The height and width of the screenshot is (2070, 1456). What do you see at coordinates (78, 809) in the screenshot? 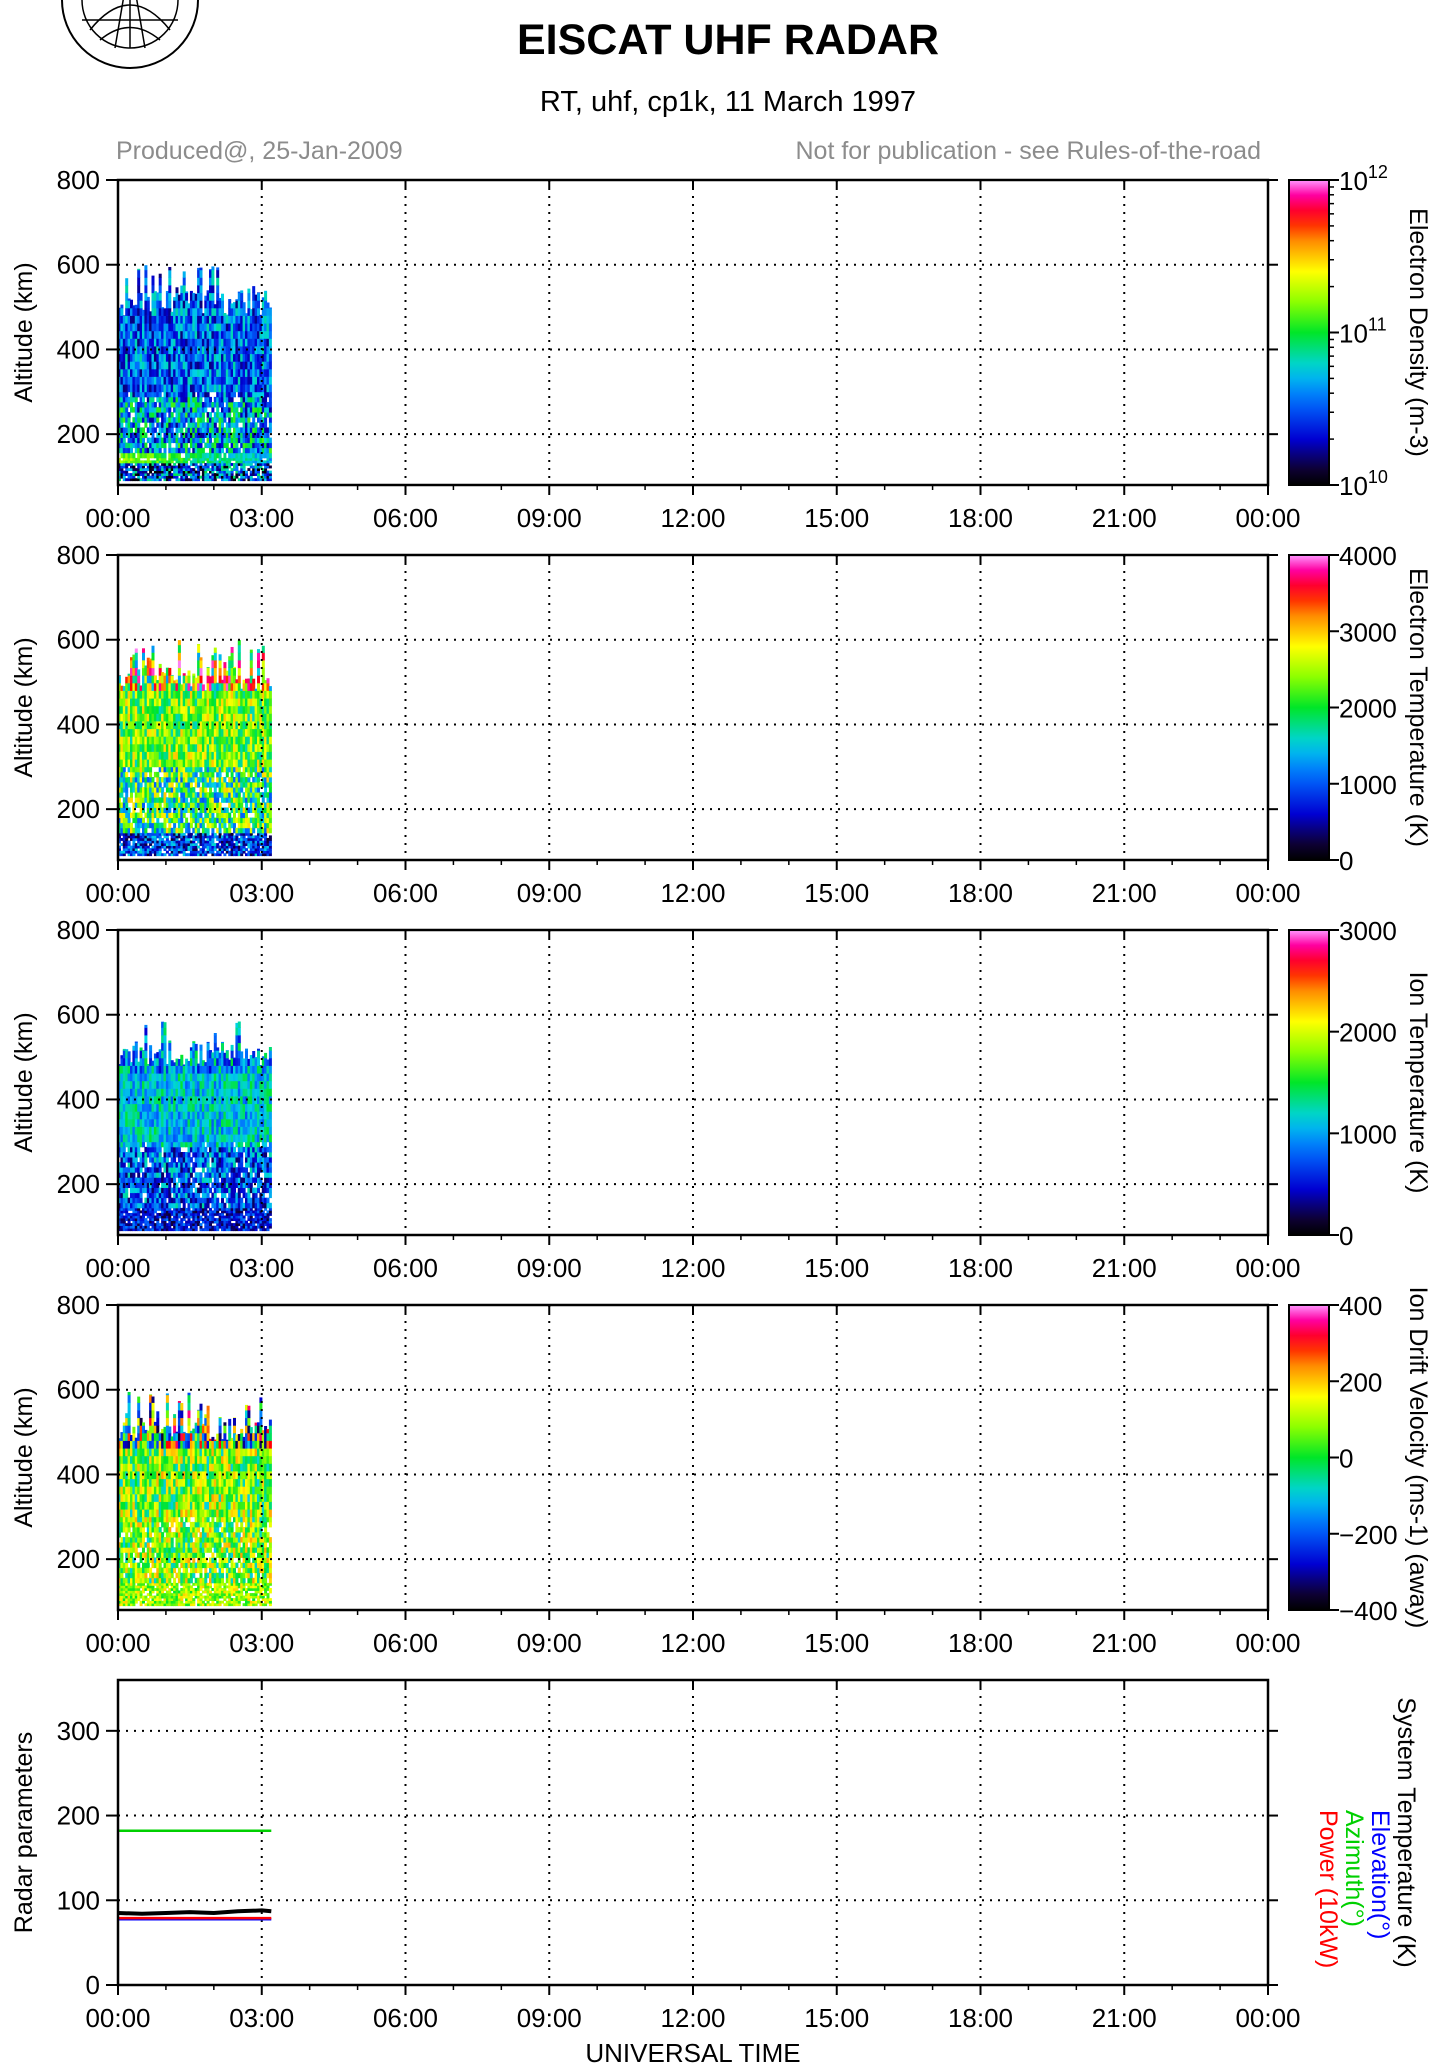
I see `y-tick-label: 200` at bounding box center [78, 809].